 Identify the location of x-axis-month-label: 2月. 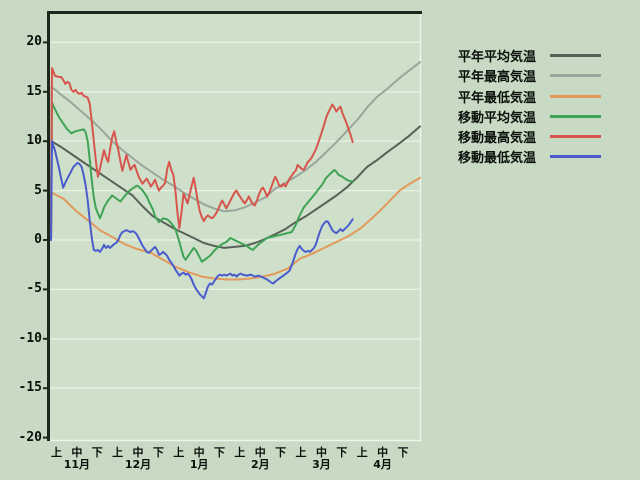
(260, 464).